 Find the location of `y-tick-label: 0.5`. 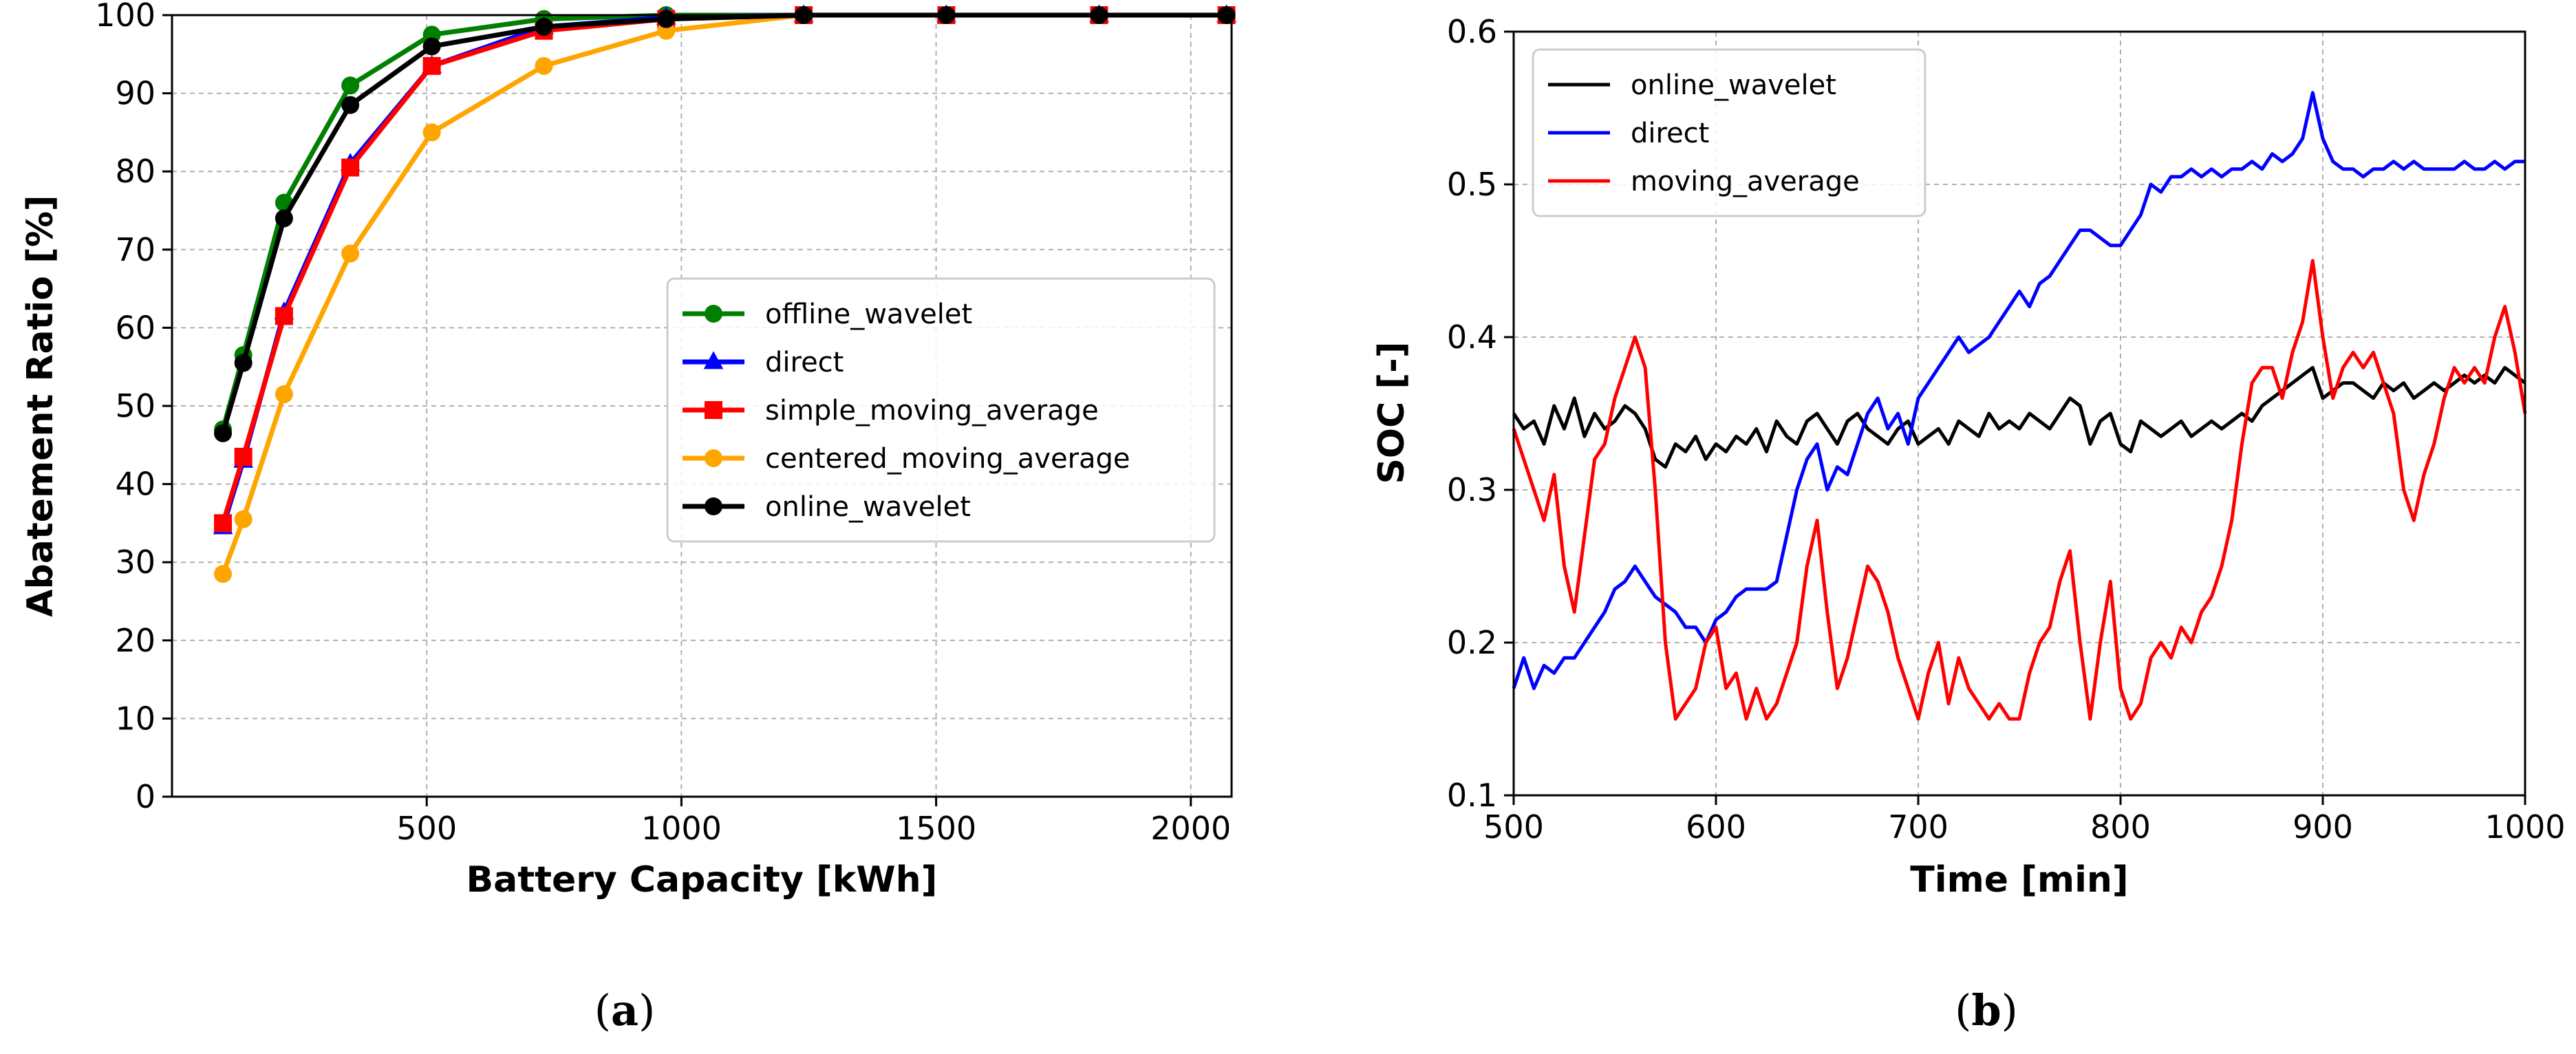

y-tick-label: 0.5 is located at coordinates (1472, 185).